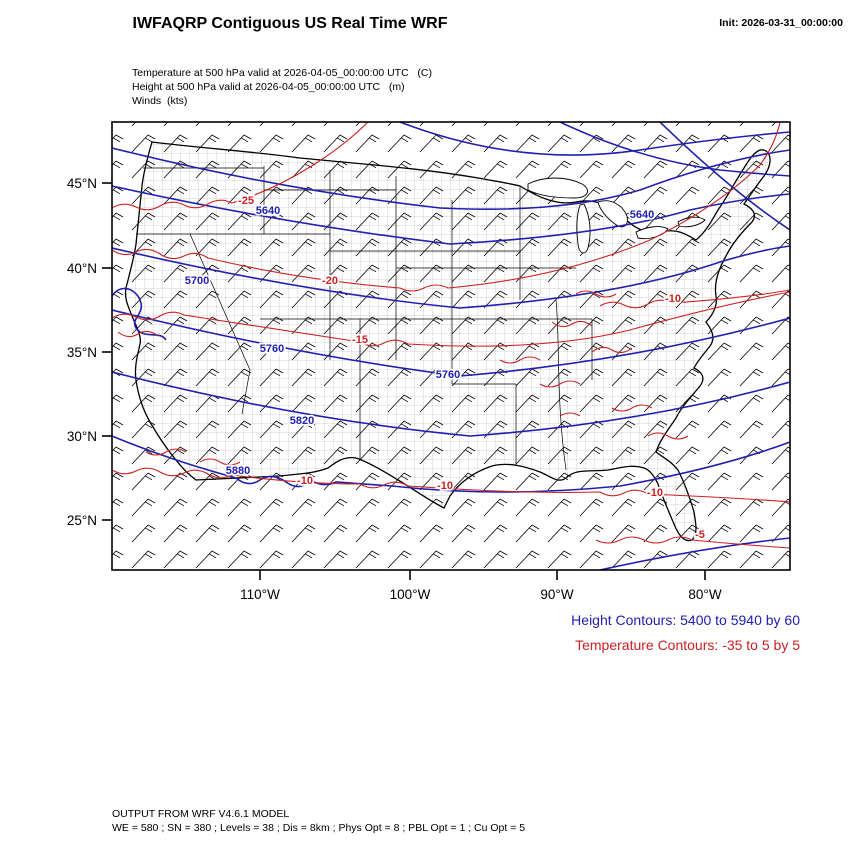 The height and width of the screenshot is (850, 850). I want to click on temperature-label: -5, so click(700, 535).